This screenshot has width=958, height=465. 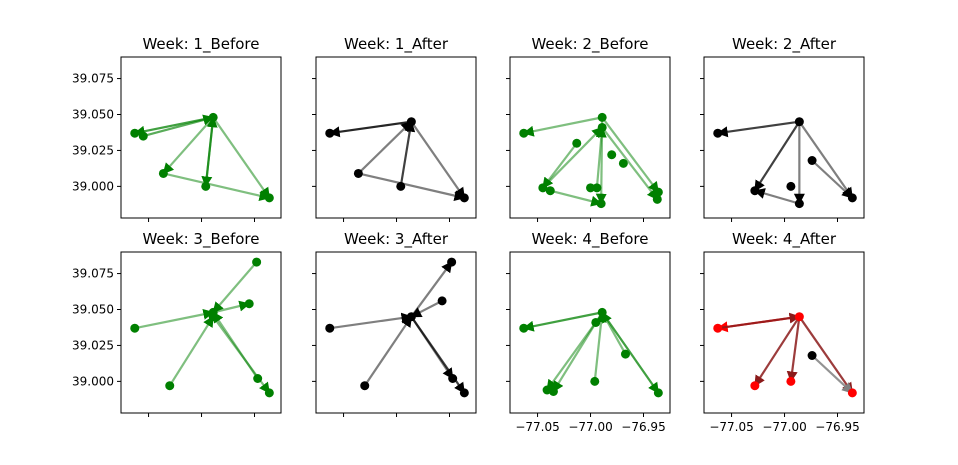 I want to click on chart-title: Week: 2_Before, so click(x=589, y=44).